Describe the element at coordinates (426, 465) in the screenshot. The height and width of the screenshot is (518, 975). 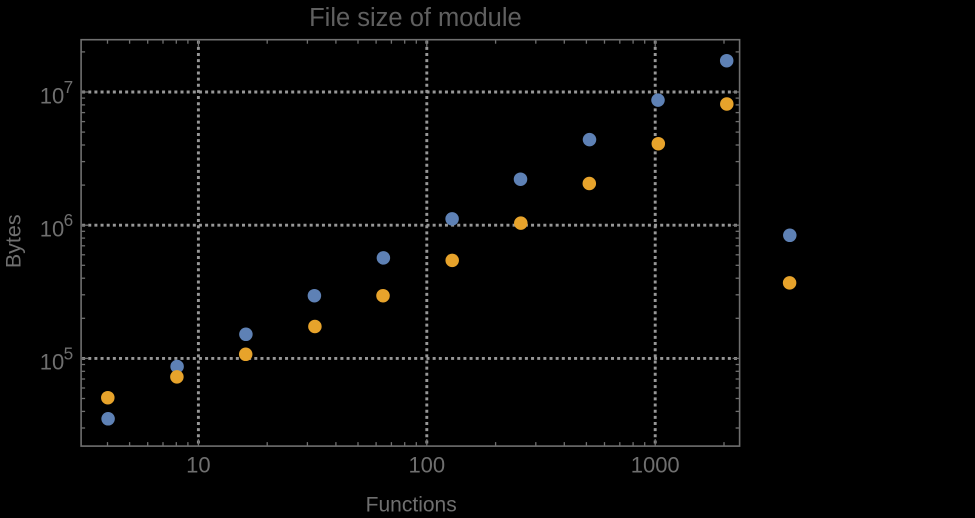
I see `svg-text: 100` at that location.